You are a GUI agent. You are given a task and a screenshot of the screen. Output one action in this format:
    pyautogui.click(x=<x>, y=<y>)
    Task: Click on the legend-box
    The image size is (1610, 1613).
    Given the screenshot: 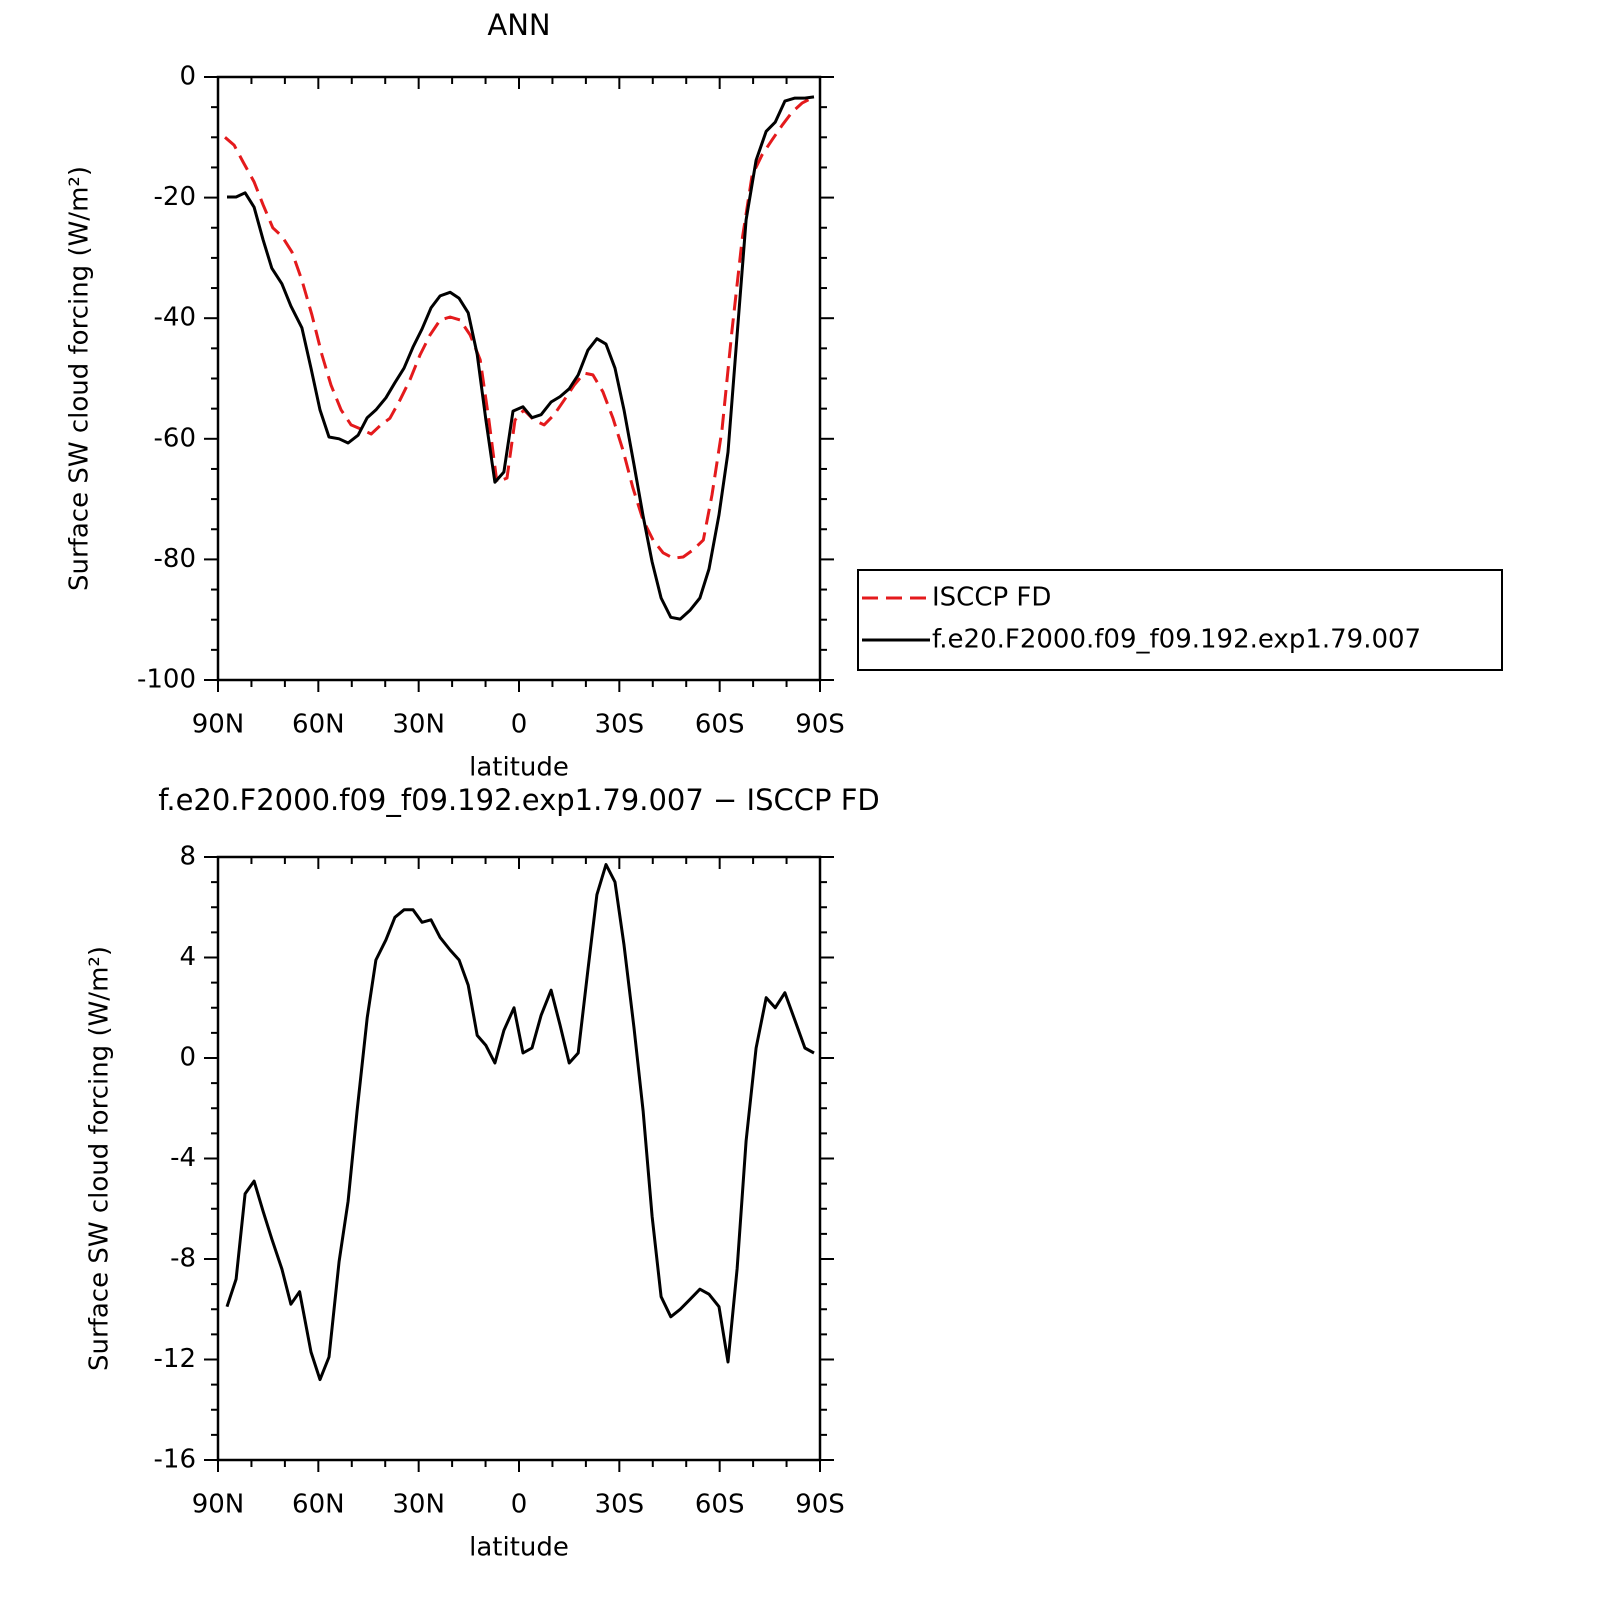 What is the action you would take?
    pyautogui.click(x=1180, y=620)
    